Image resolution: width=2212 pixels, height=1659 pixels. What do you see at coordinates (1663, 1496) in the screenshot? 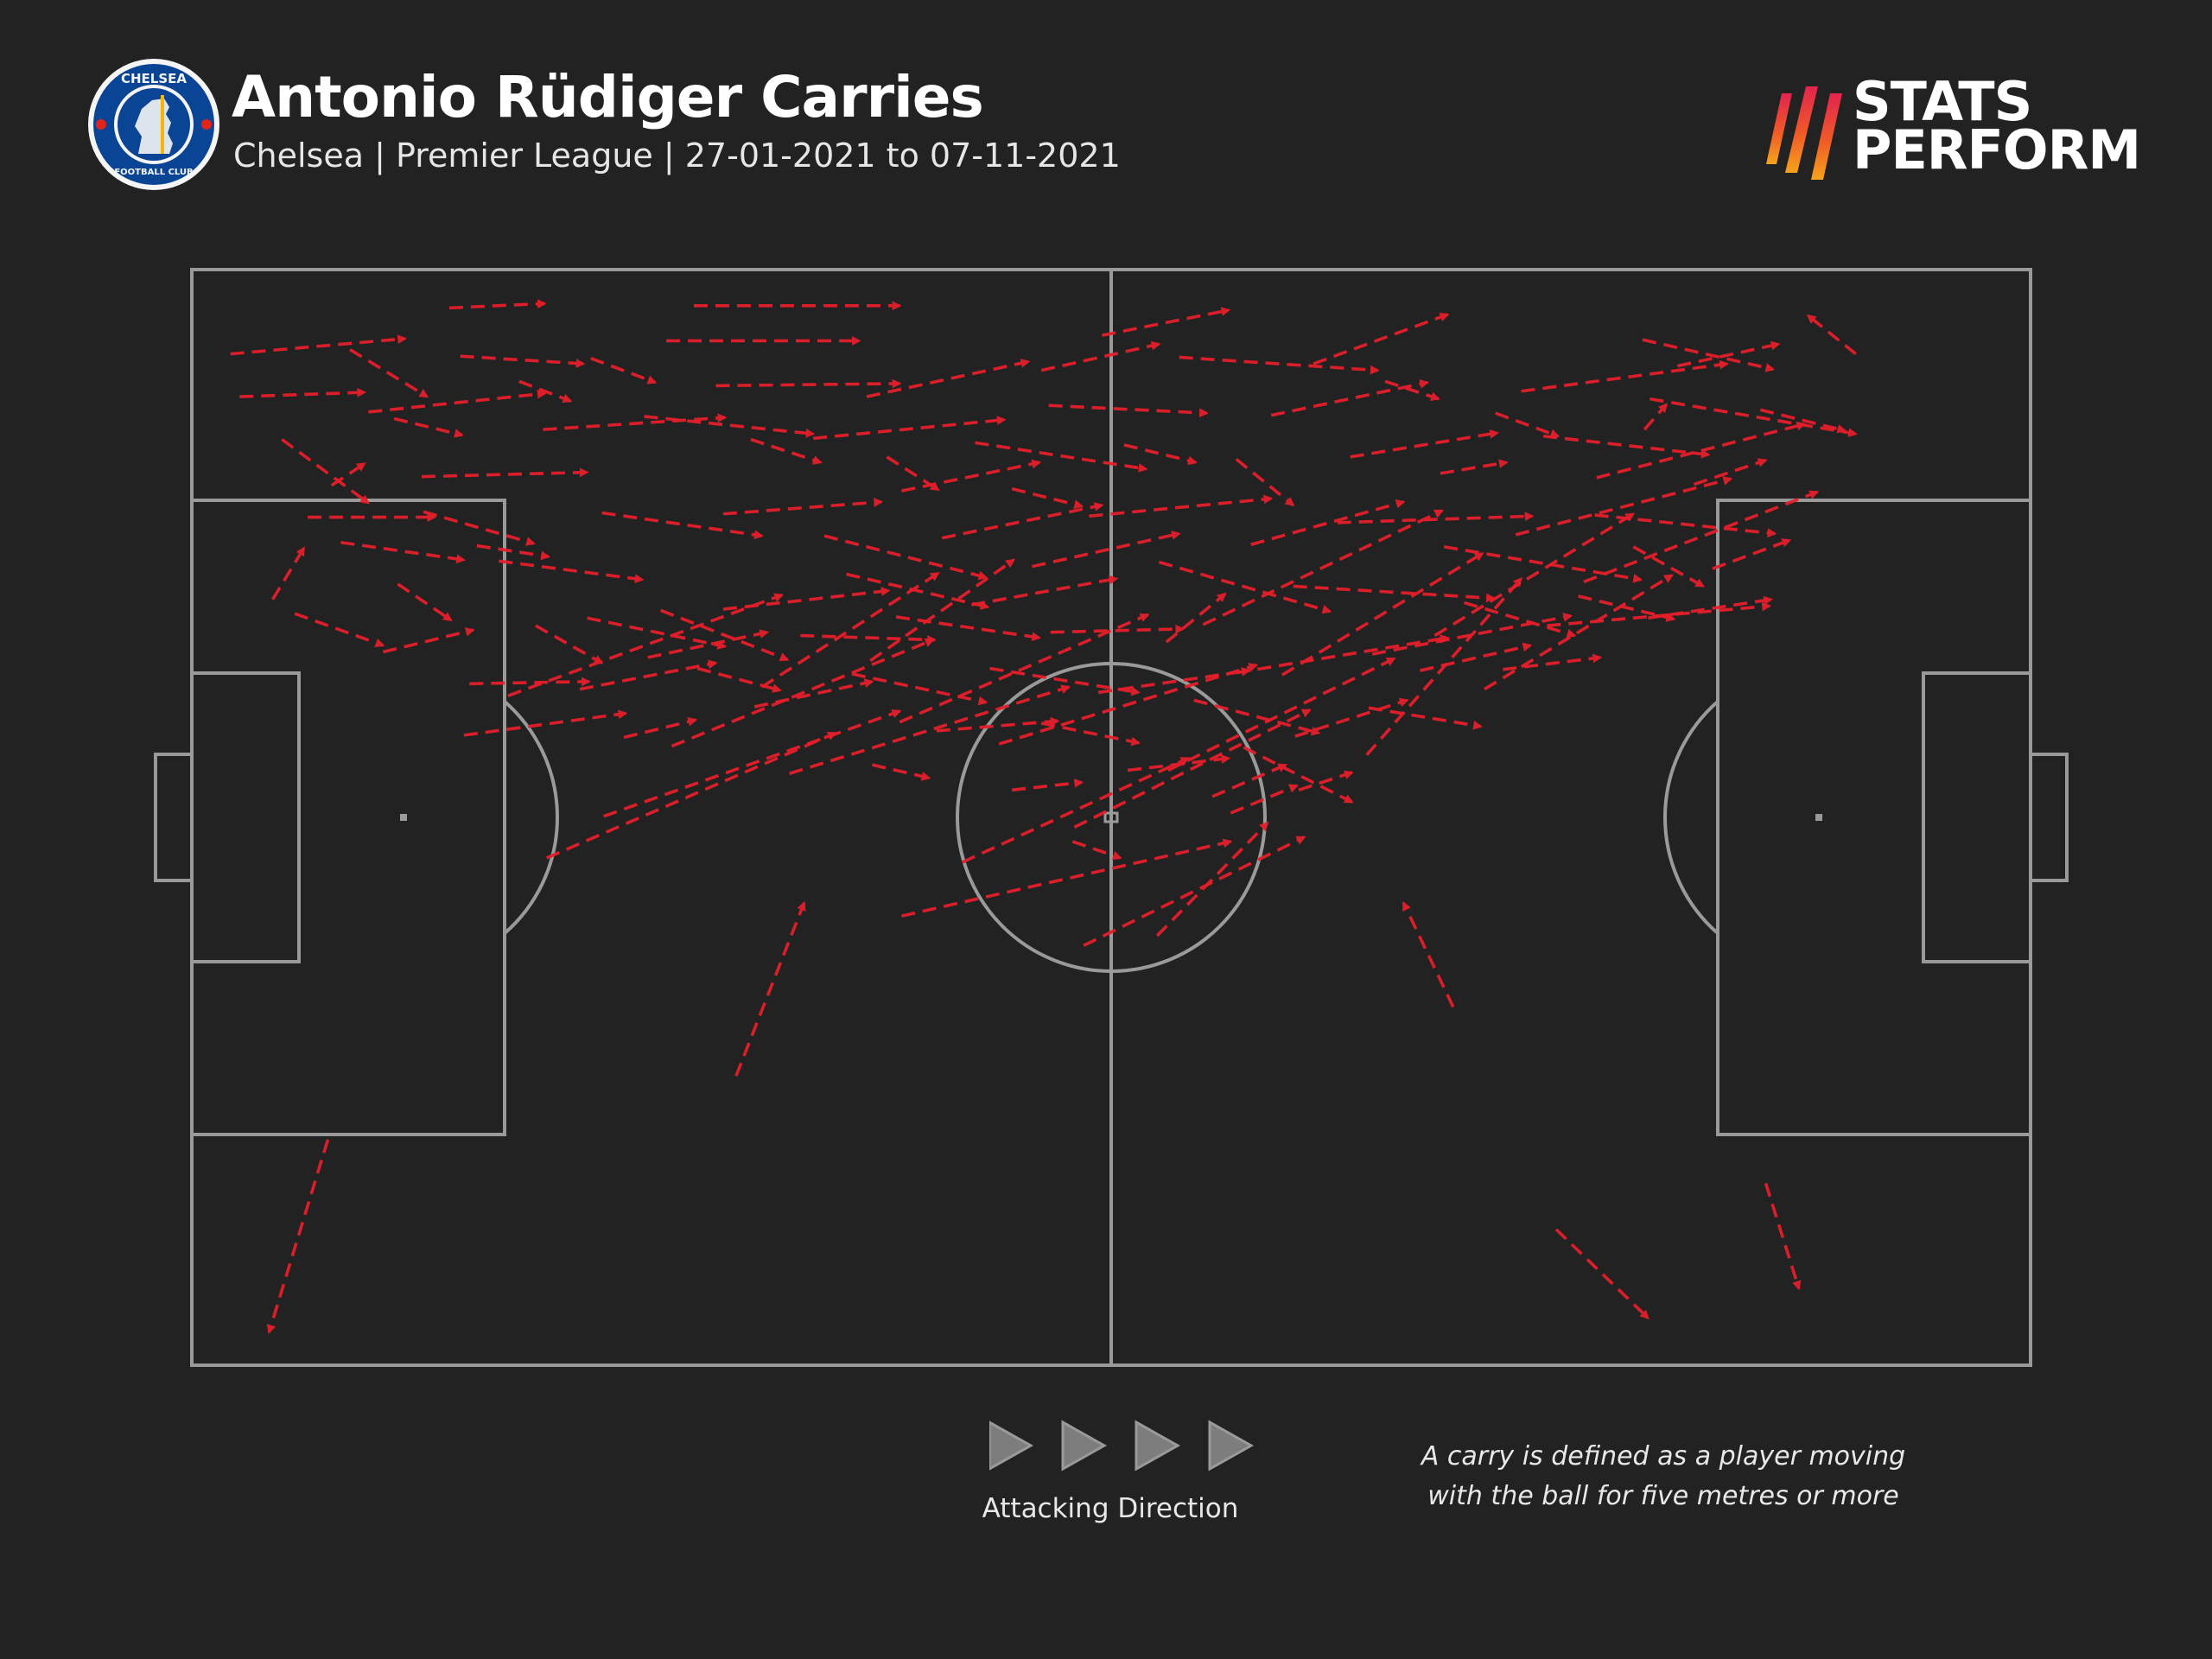
I see `definition-line-2: with the ball for five metres or more` at bounding box center [1663, 1496].